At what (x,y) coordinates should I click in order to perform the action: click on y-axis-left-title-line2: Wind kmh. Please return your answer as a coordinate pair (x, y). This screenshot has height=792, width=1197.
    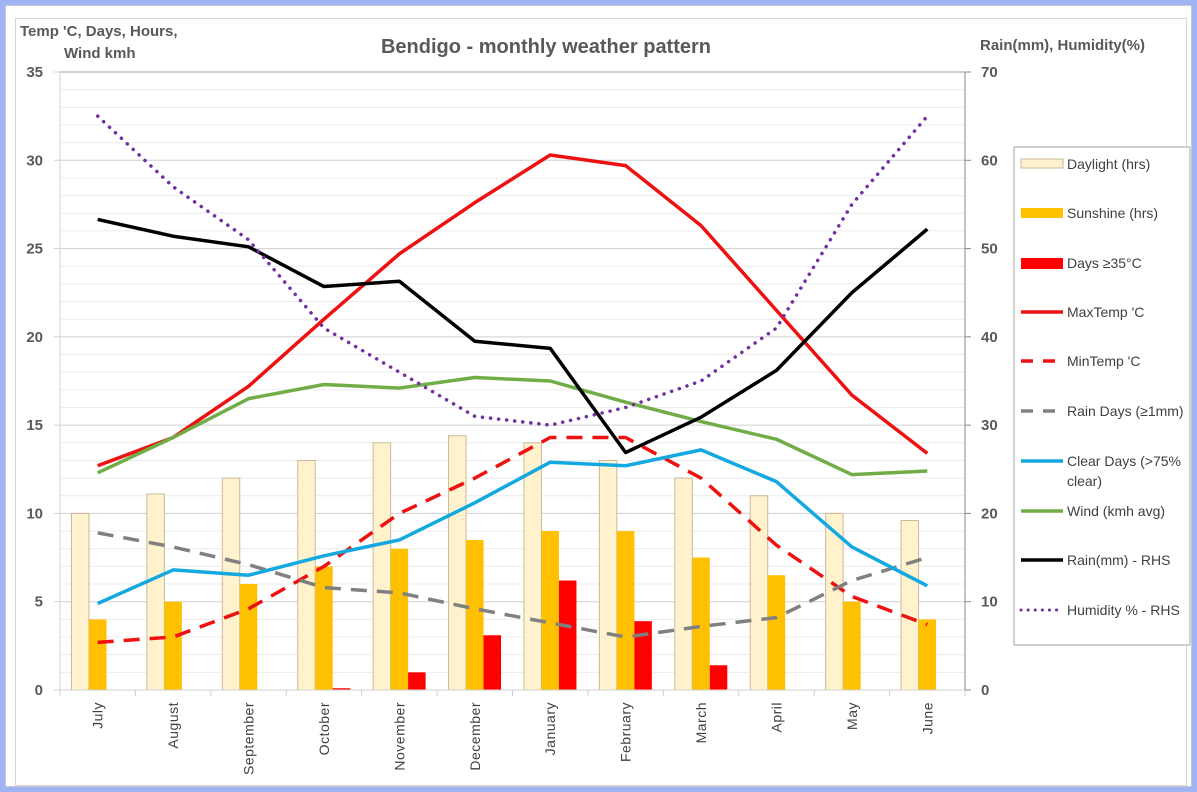
    Looking at the image, I should click on (100, 53).